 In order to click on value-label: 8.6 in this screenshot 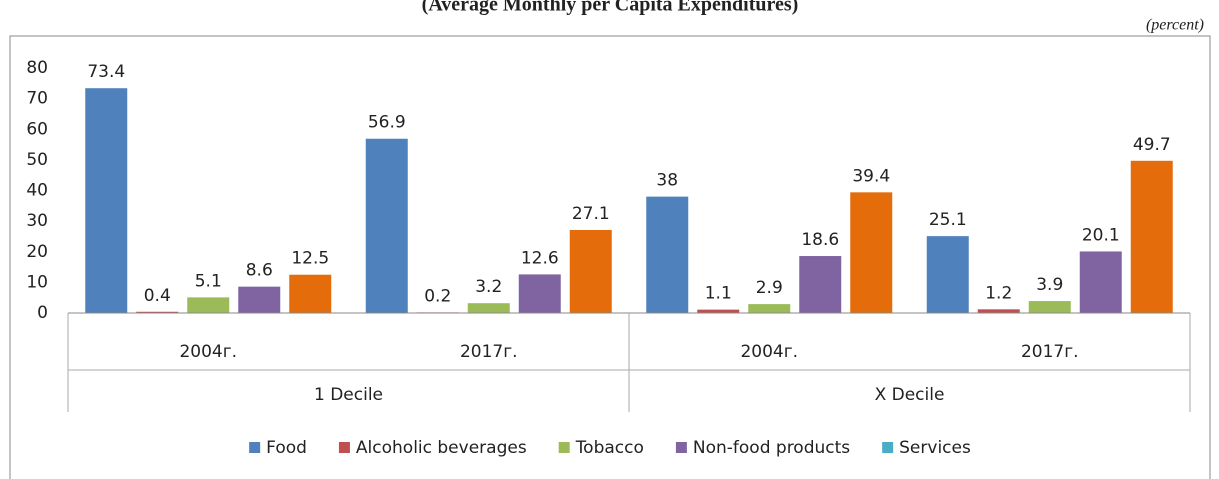, I will do `click(259, 271)`.